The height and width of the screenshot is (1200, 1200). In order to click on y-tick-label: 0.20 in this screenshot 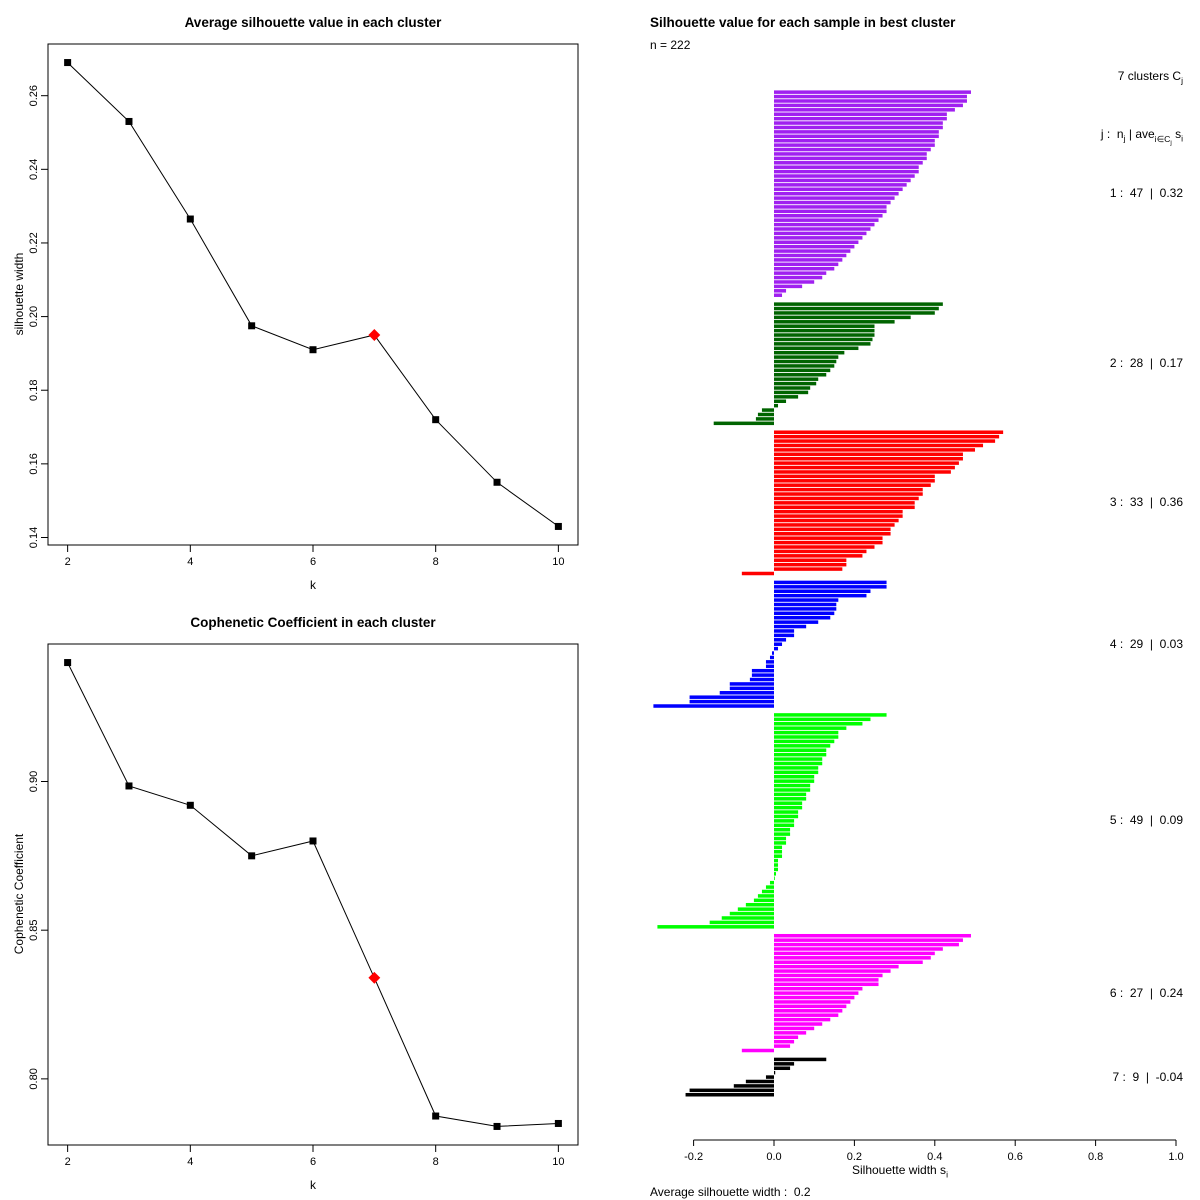, I will do `click(34, 316)`.